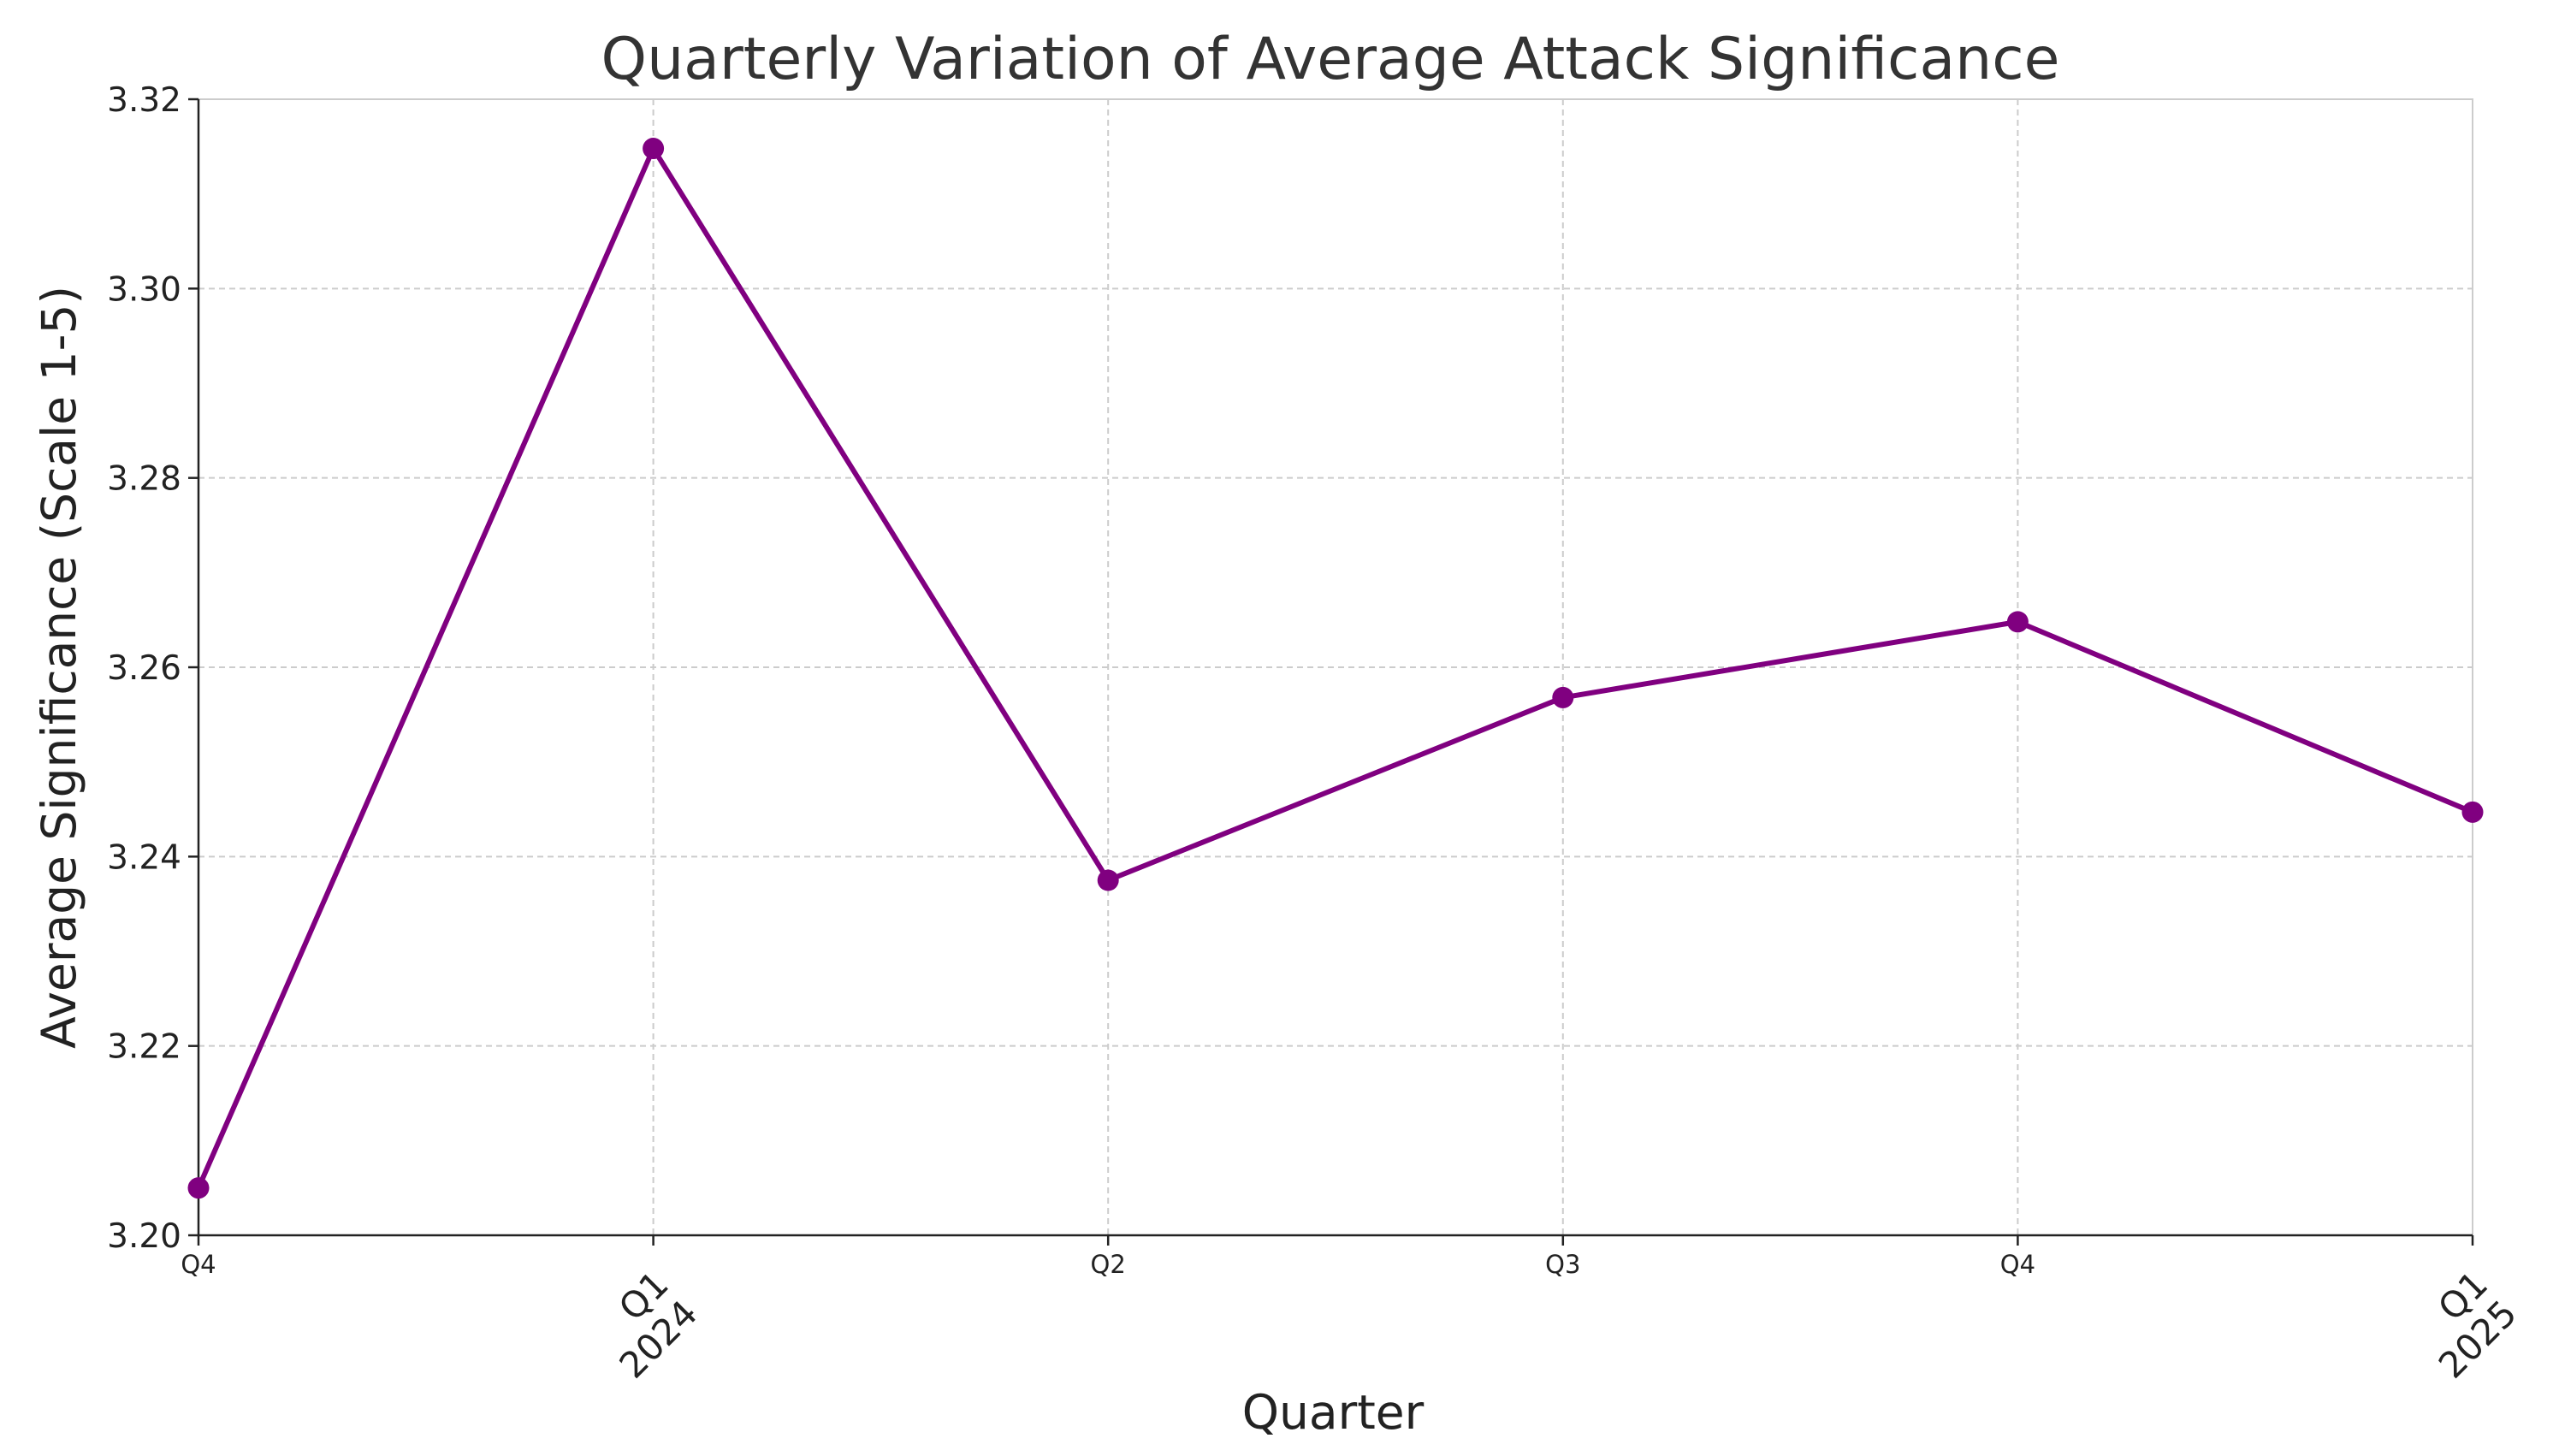 The image size is (2553, 1456). What do you see at coordinates (1562, 1264) in the screenshot?
I see `x-tick-label: Q3` at bounding box center [1562, 1264].